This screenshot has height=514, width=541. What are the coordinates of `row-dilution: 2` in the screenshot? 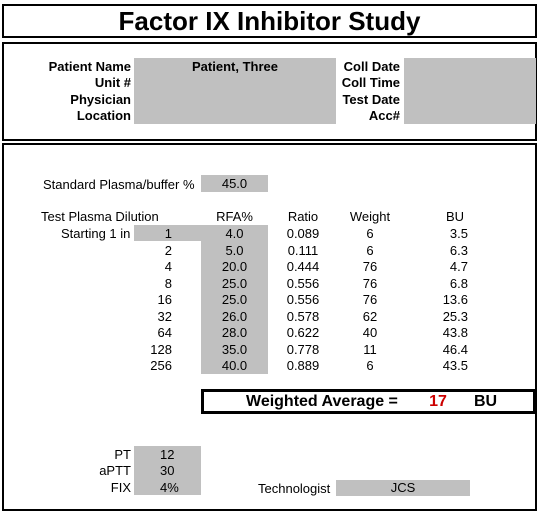 It's located at (168, 250).